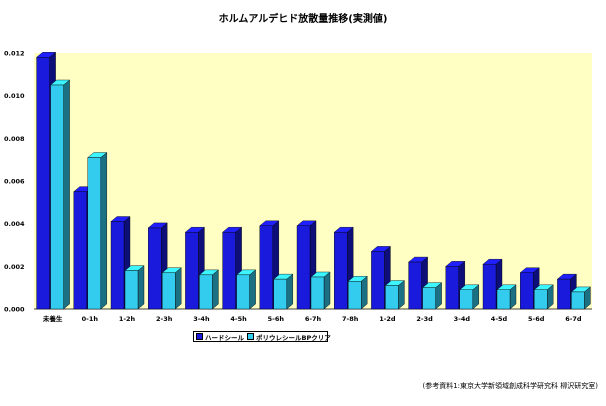 The width and height of the screenshot is (606, 406). I want to click on y-tick-label: 0.000, so click(14, 310).